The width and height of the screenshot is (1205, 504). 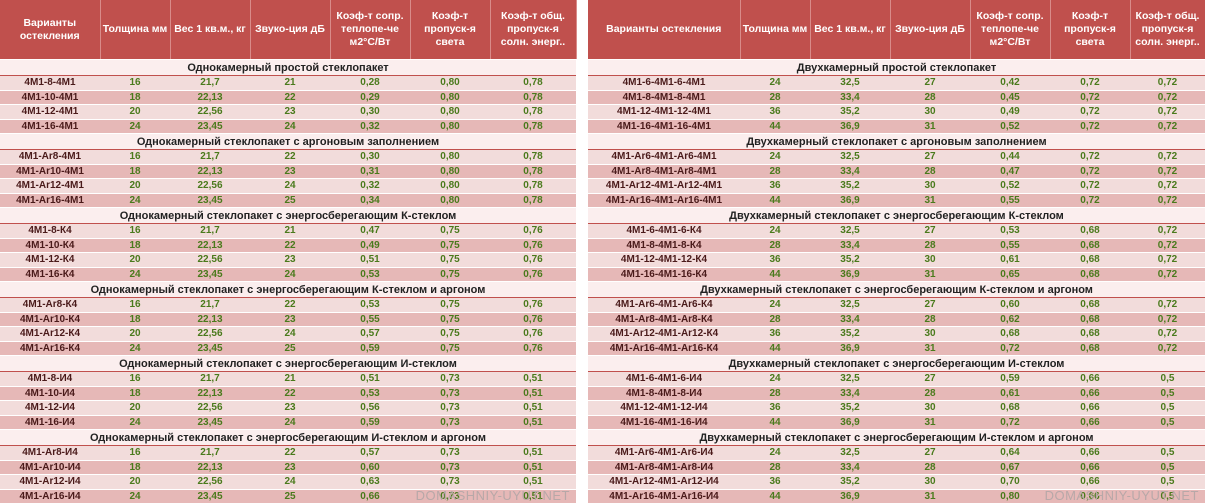 What do you see at coordinates (135, 260) in the screenshot?
I see `value-cell: 20` at bounding box center [135, 260].